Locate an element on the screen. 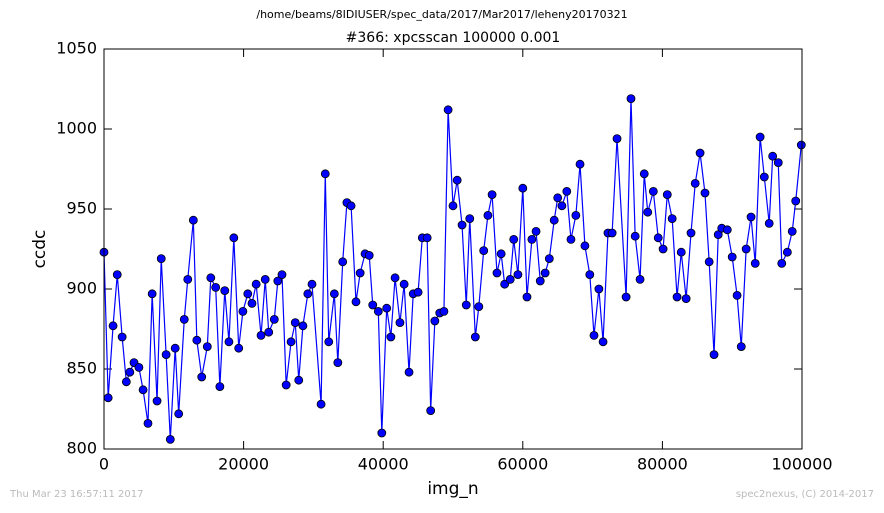 Image resolution: width=884 pixels, height=513 pixels. y-tick-label: 1000 is located at coordinates (76, 128).